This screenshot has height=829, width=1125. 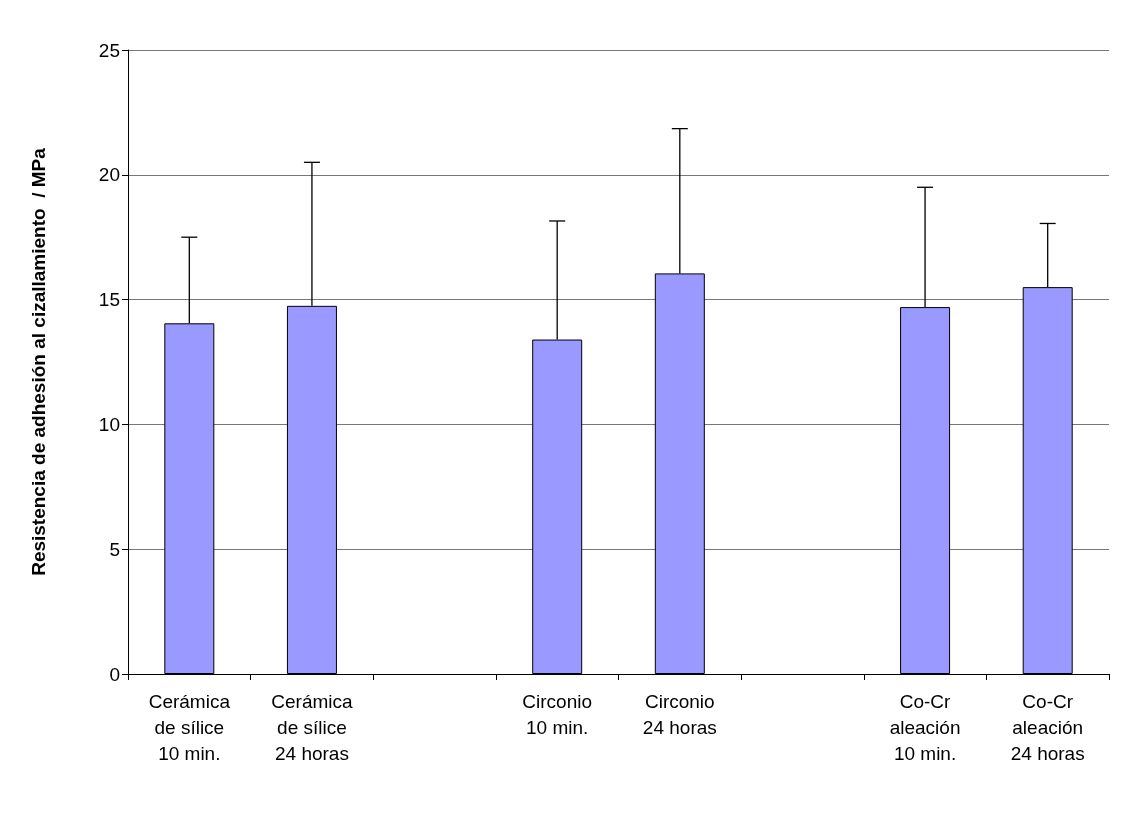 What do you see at coordinates (109, 300) in the screenshot?
I see `y-tick-label: 15` at bounding box center [109, 300].